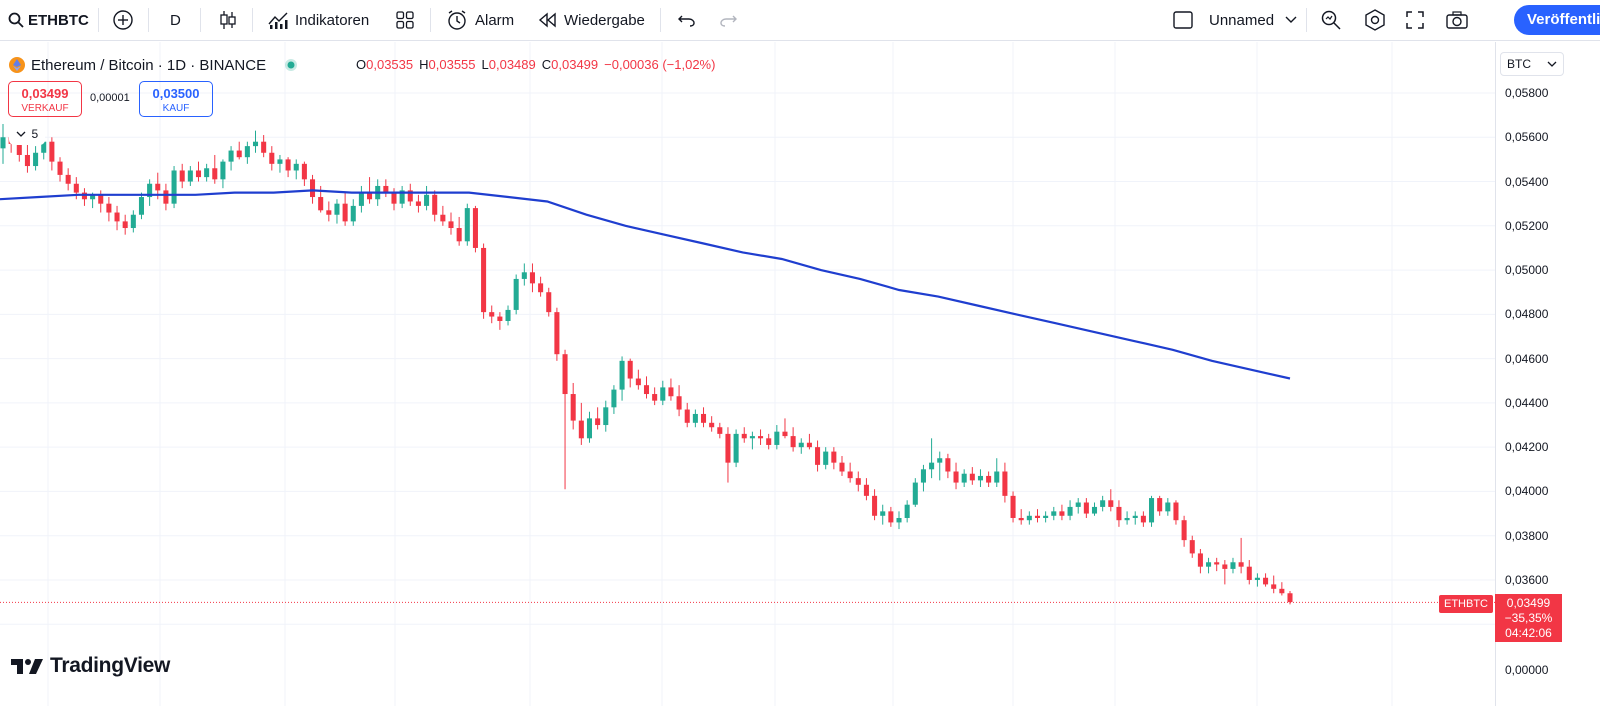 Image resolution: width=1600 pixels, height=706 pixels. What do you see at coordinates (1532, 64) in the screenshot?
I see `currency-select: BTC` at bounding box center [1532, 64].